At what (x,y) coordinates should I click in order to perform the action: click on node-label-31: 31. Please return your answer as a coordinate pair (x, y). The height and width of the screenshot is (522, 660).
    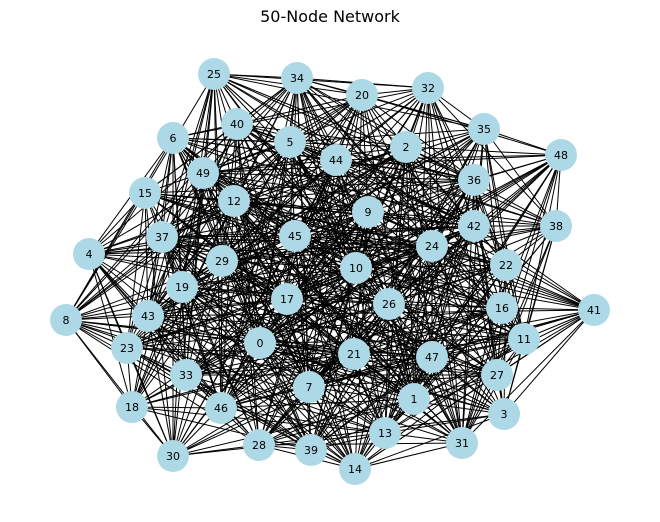
    Looking at the image, I should click on (462, 443).